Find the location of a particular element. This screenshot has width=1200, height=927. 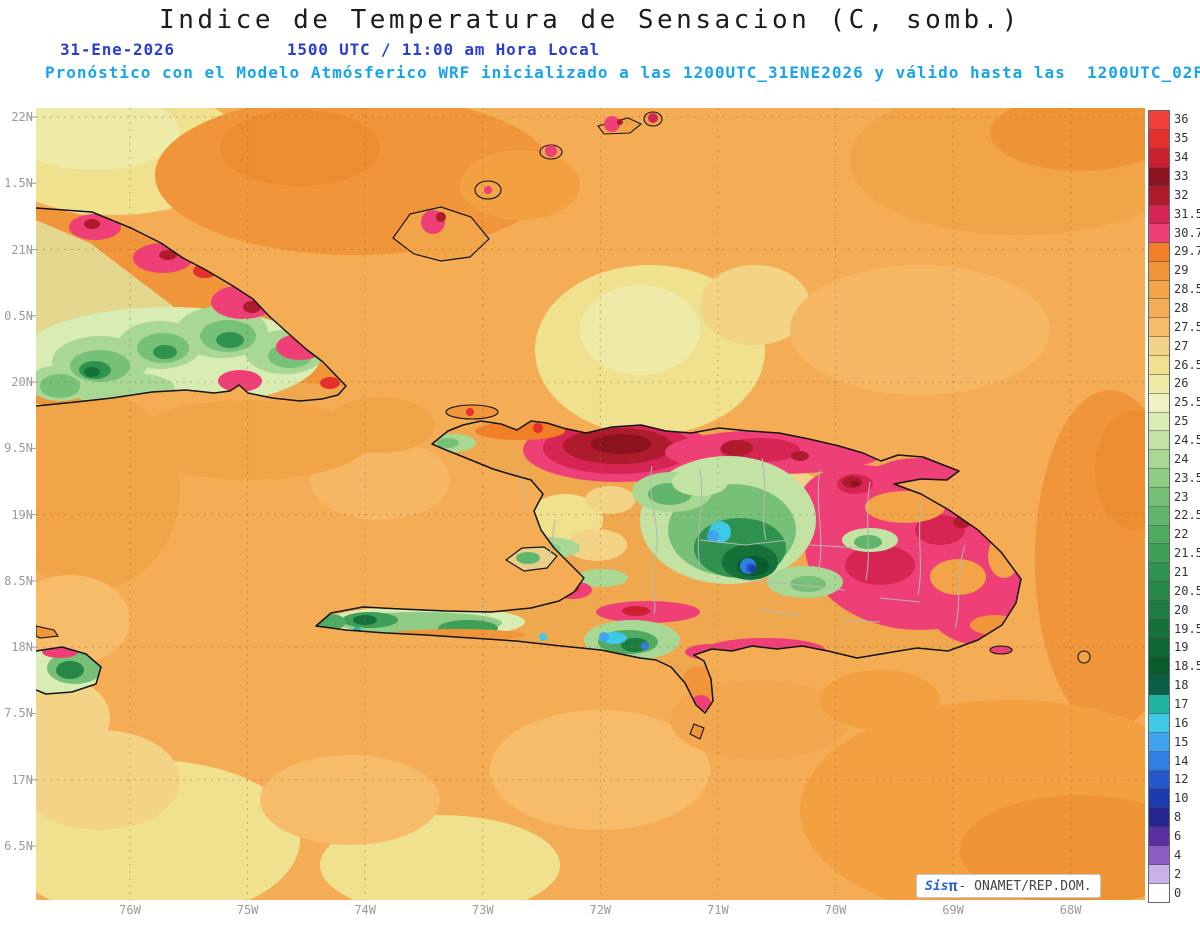

watermark-pi-symbol: π is located at coordinates (953, 886).